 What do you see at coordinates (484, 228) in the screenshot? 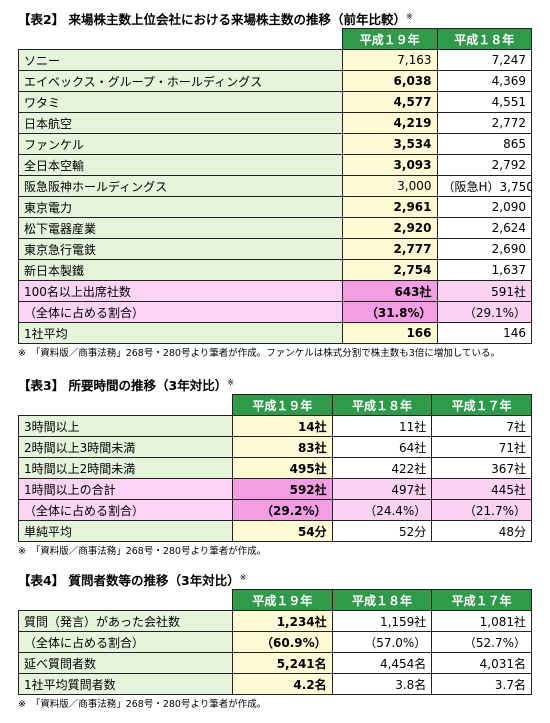
I see `cell-value: 2,624` at bounding box center [484, 228].